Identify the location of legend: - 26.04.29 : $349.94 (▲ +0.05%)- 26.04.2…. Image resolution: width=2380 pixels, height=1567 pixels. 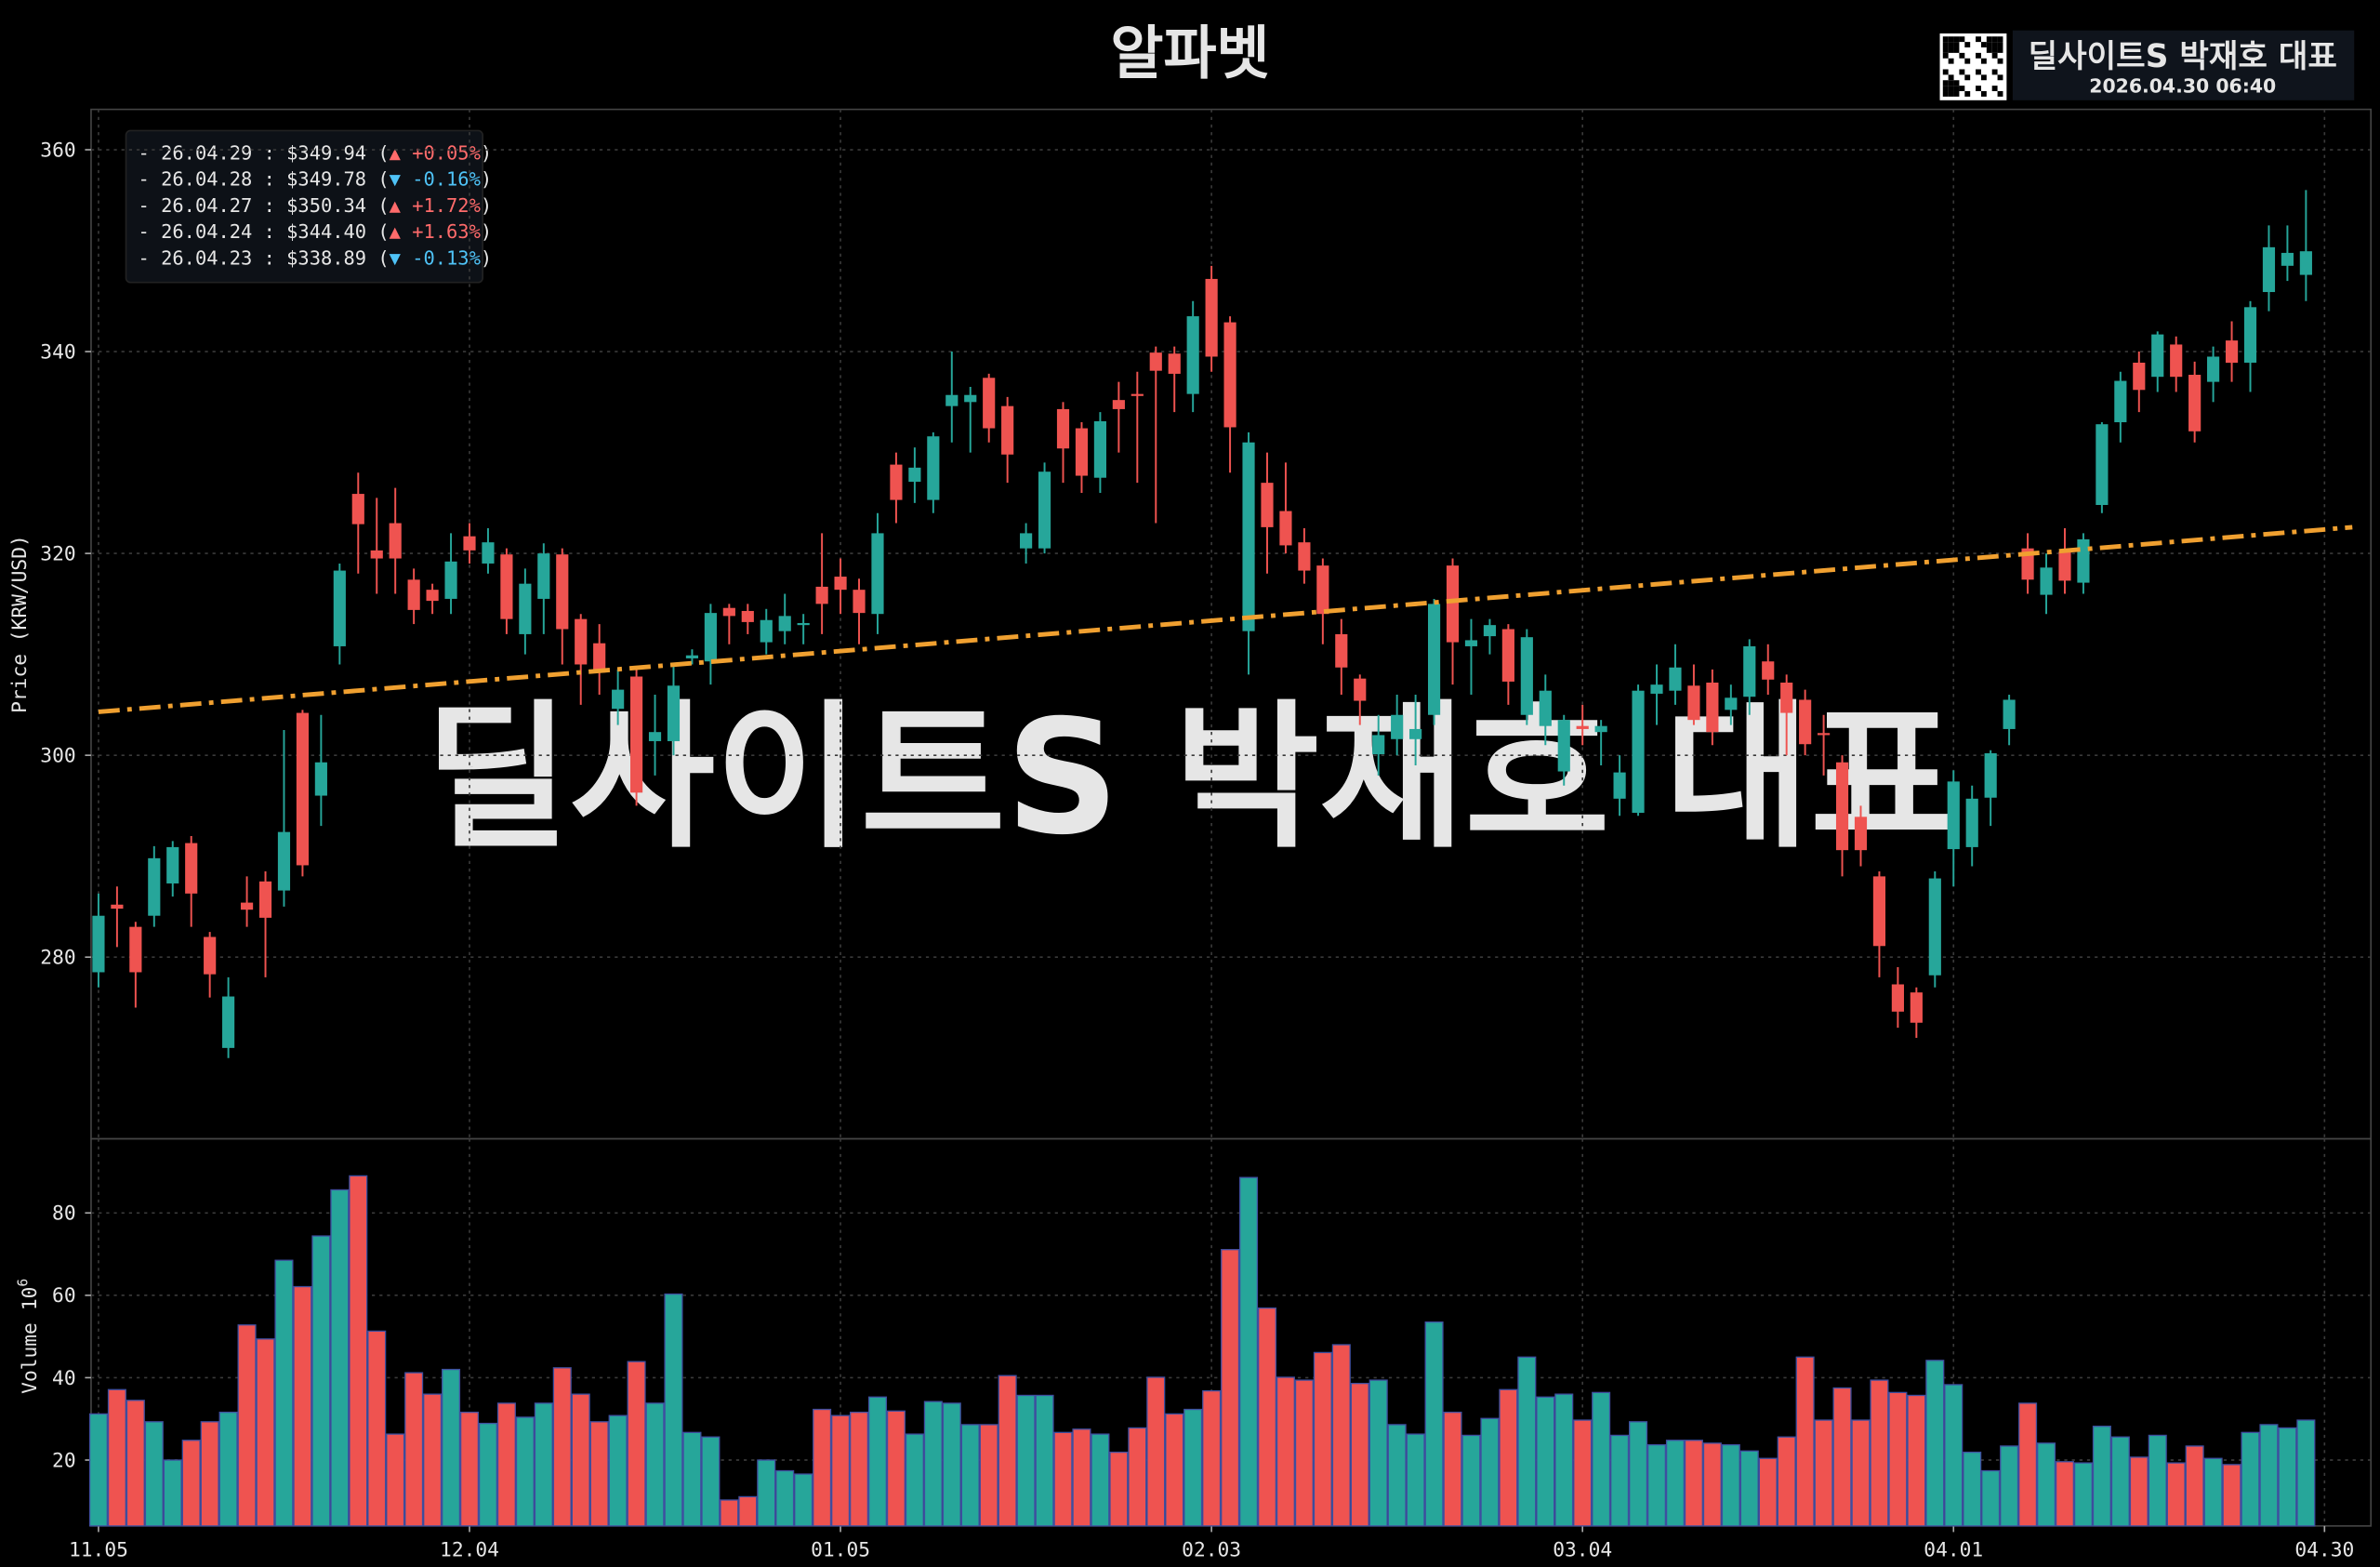
(309, 206).